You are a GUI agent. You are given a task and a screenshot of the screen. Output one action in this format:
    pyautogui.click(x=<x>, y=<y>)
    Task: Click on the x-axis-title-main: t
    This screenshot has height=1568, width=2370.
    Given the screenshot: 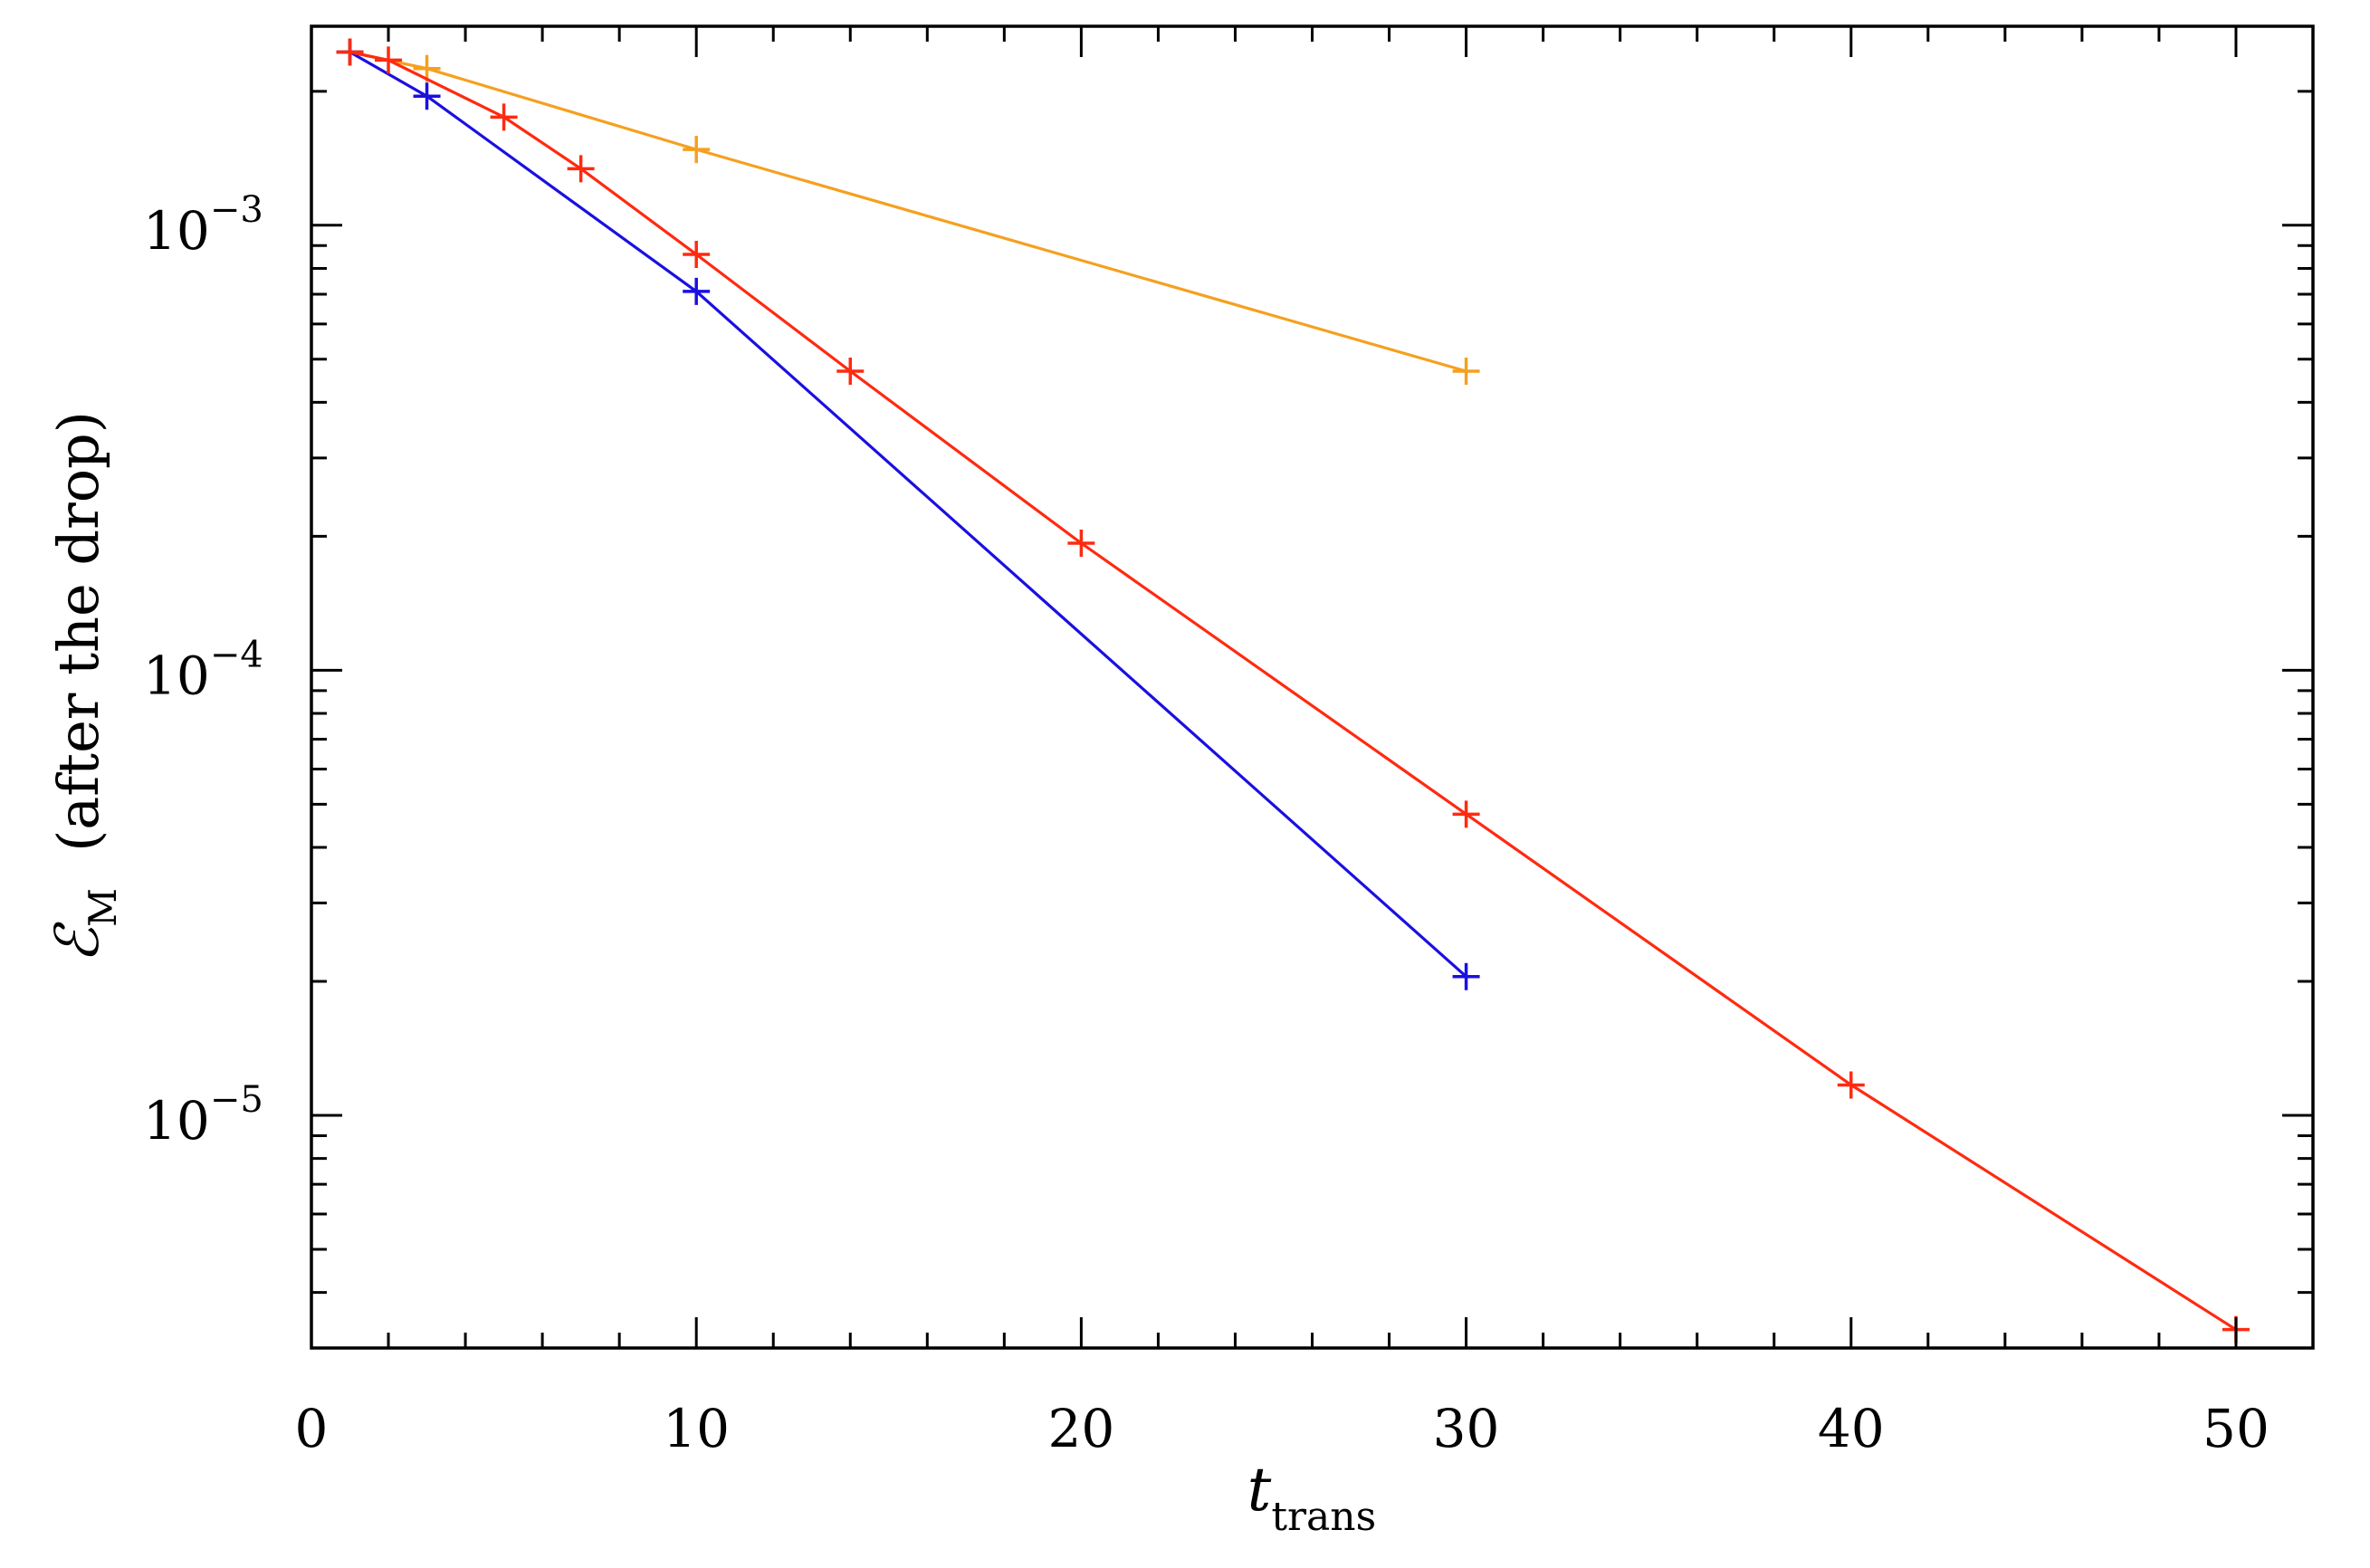 What is the action you would take?
    pyautogui.click(x=1259, y=1490)
    